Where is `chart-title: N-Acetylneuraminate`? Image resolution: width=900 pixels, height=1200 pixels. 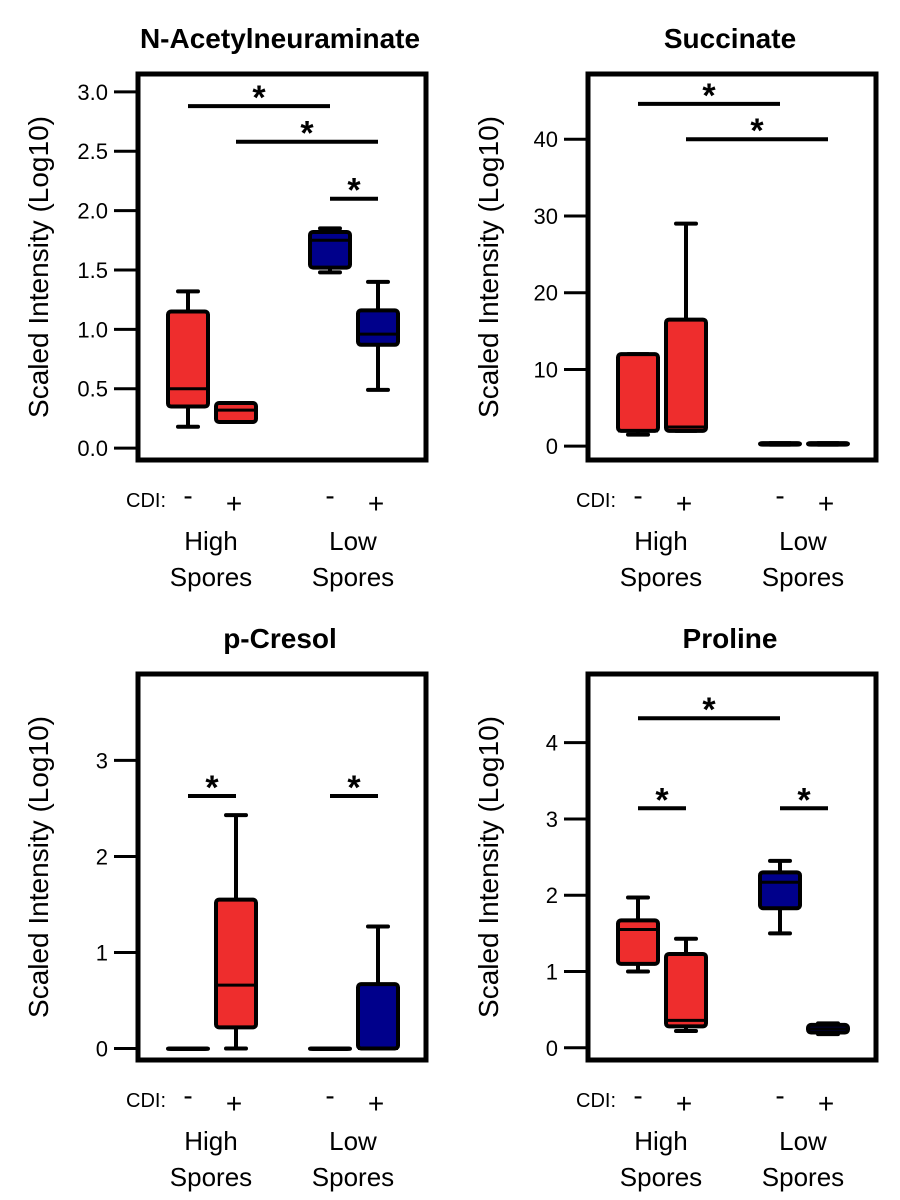 chart-title: N-Acetylneuraminate is located at coordinates (280, 38).